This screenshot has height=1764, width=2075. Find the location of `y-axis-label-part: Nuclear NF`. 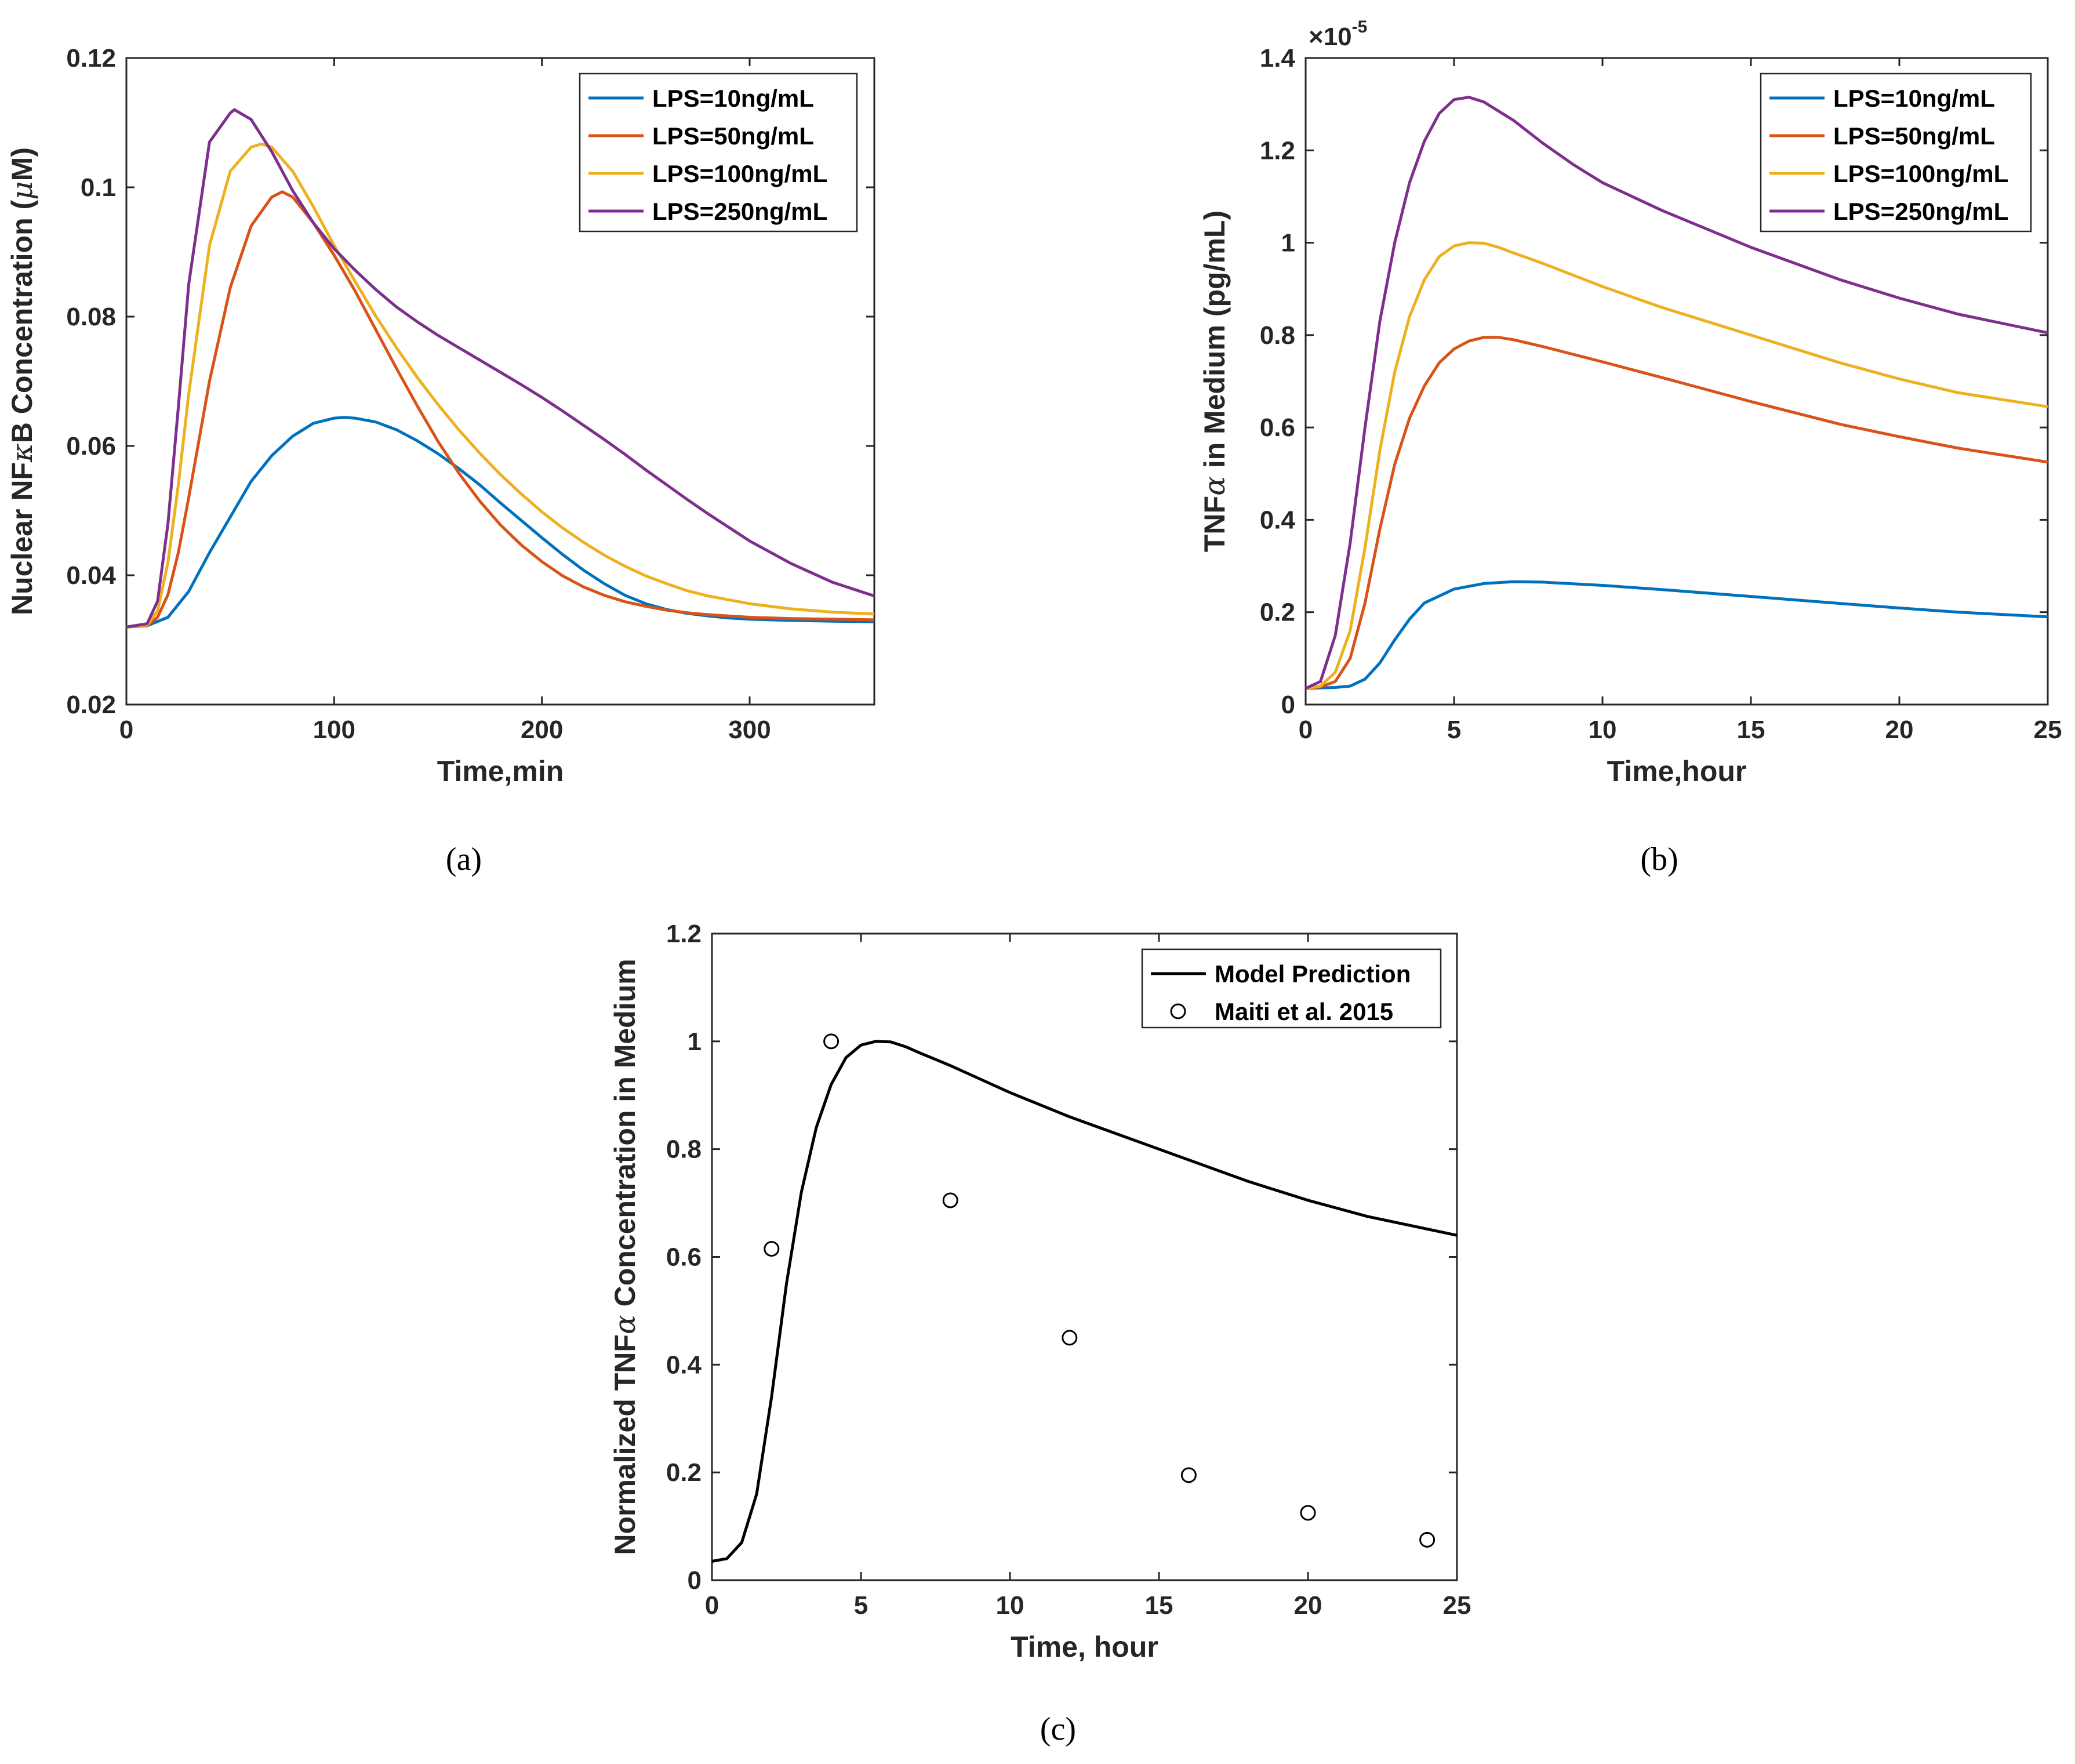

y-axis-label-part: Nuclear NF is located at coordinates (22, 538).